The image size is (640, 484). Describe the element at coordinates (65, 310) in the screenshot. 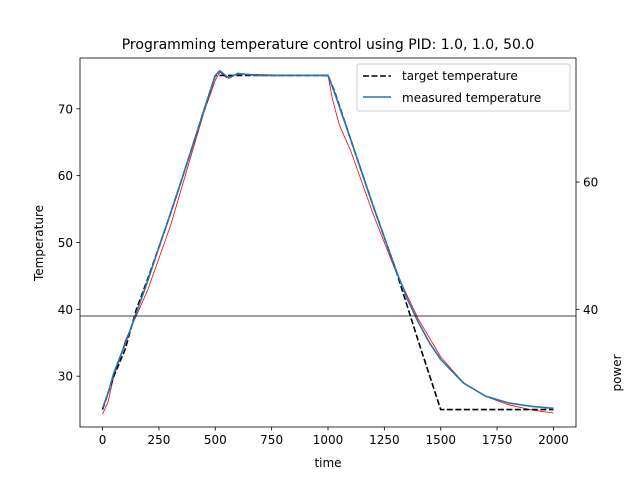

I see `y-tick-label: 40` at that location.